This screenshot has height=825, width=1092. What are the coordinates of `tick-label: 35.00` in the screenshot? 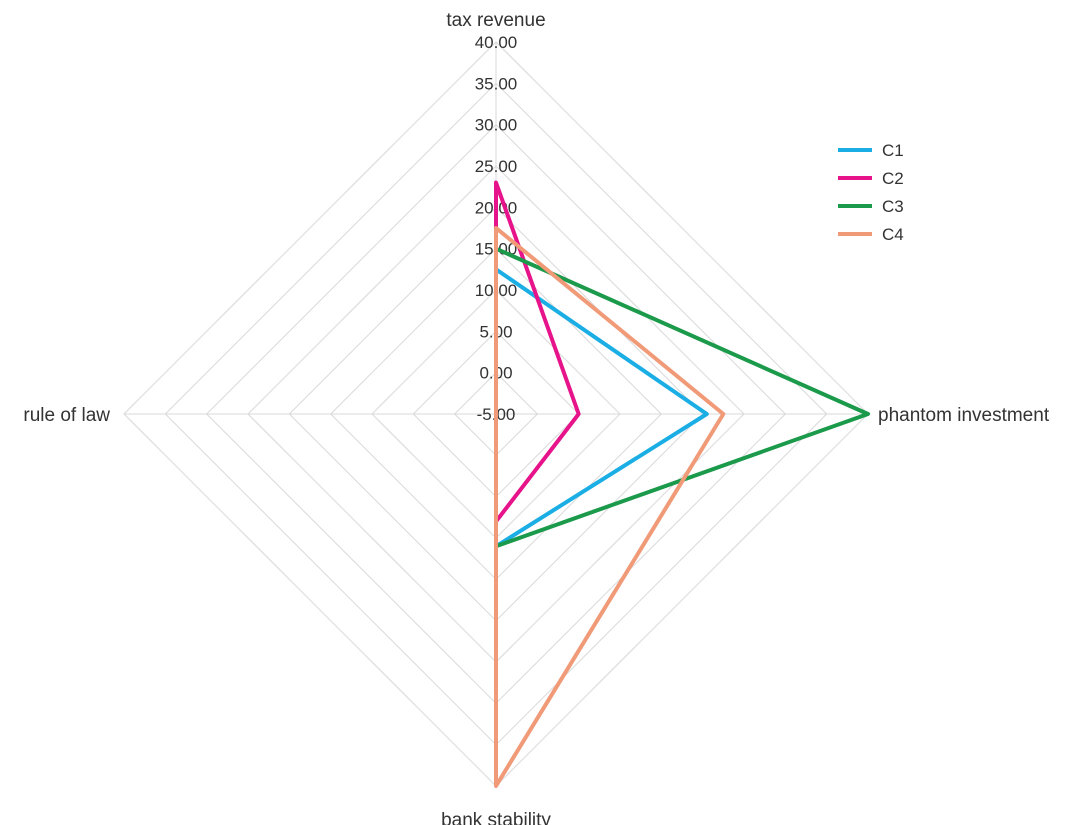 It's located at (496, 83).